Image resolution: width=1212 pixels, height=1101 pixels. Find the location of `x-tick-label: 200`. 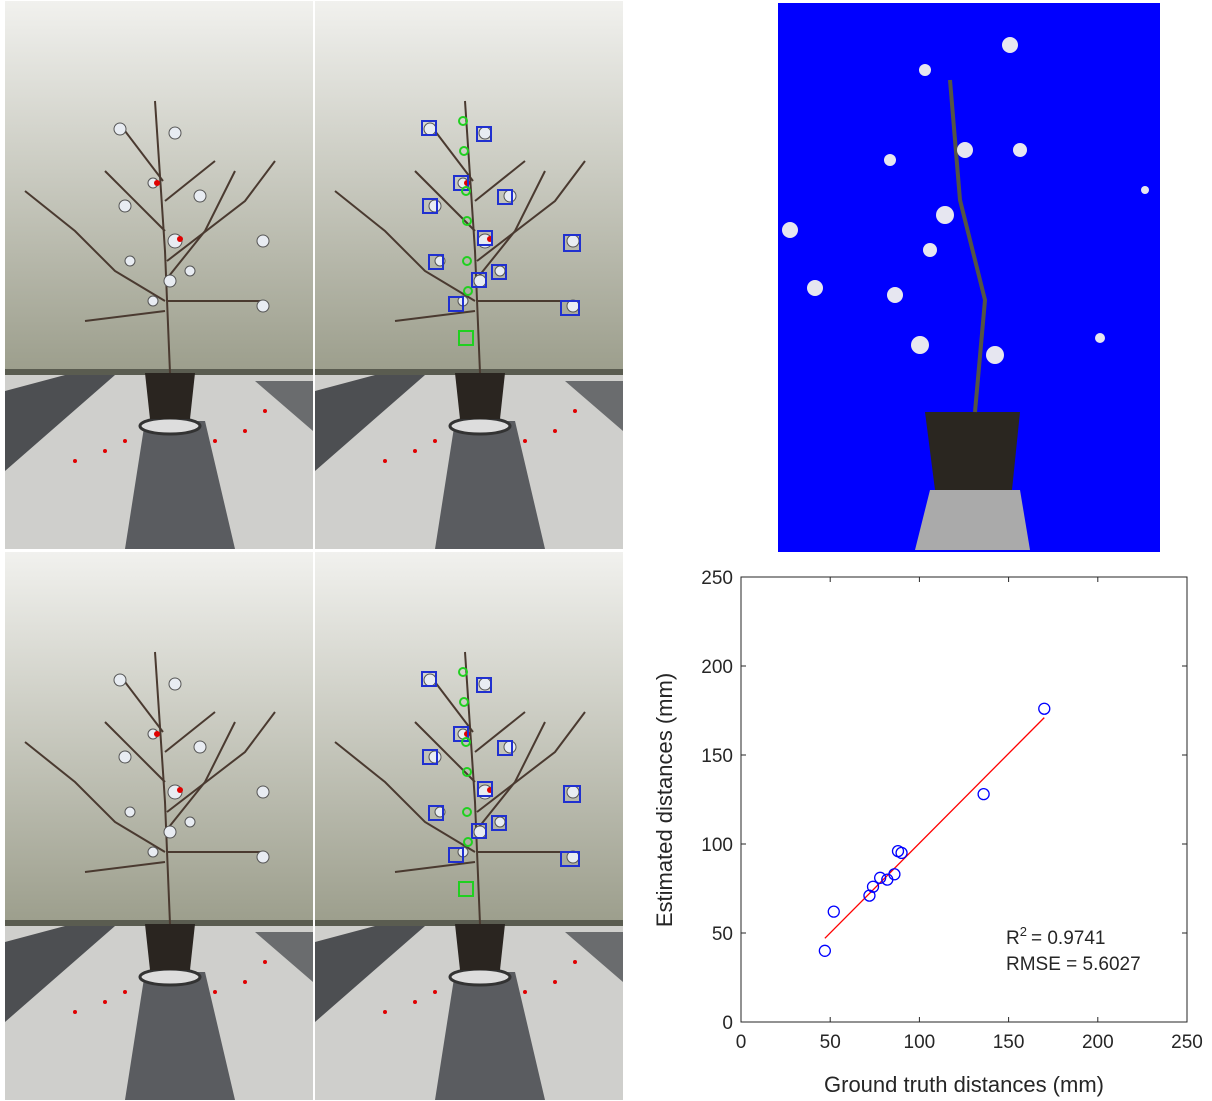

x-tick-label: 200 is located at coordinates (1098, 1042).